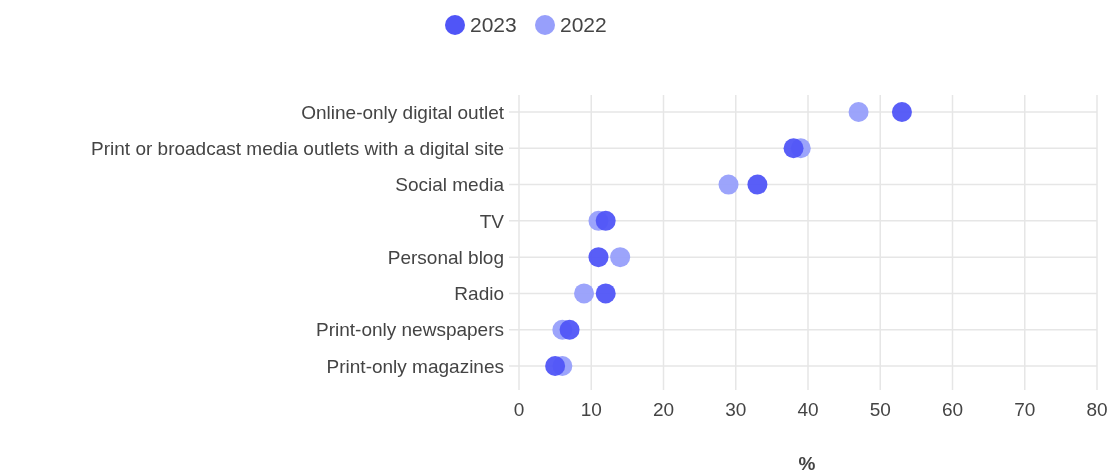  I want to click on x-tick-label: 80, so click(1097, 409).